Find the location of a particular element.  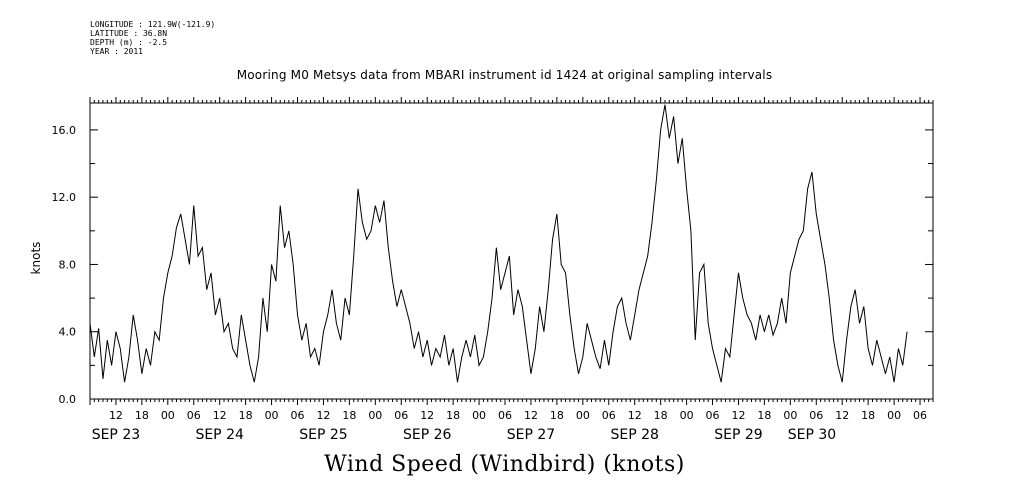

x-date-label: SEP 26 is located at coordinates (427, 435).